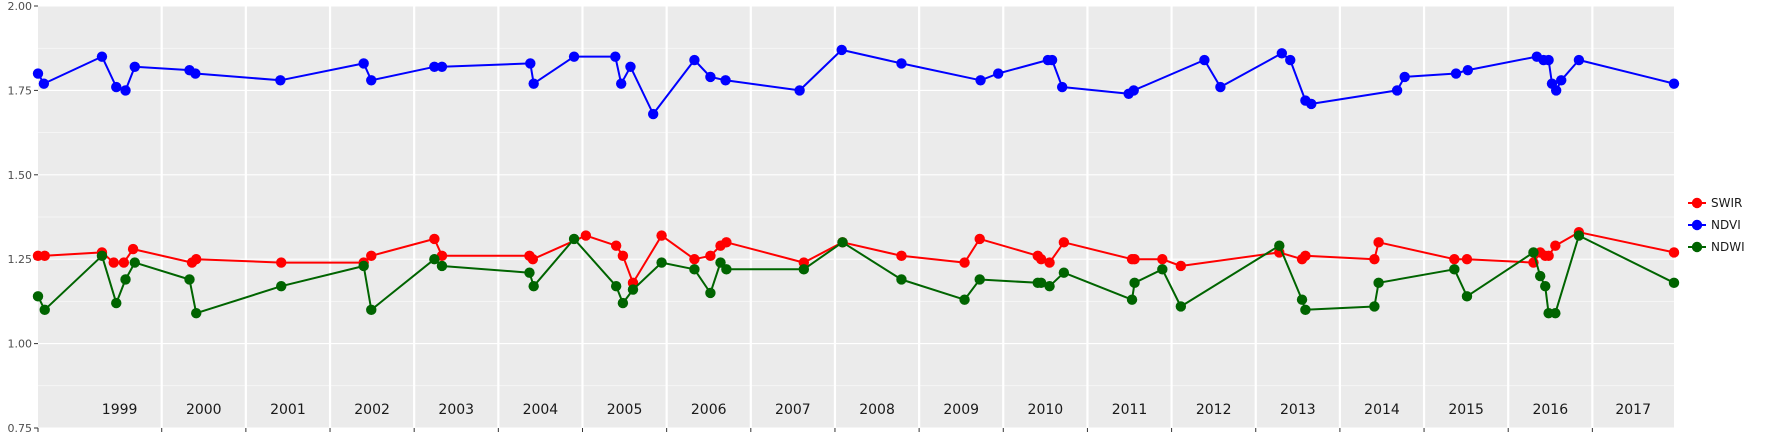 This screenshot has height=446, width=1773. What do you see at coordinates (20, 175) in the screenshot?
I see `y-tick-label: 1.50` at bounding box center [20, 175].